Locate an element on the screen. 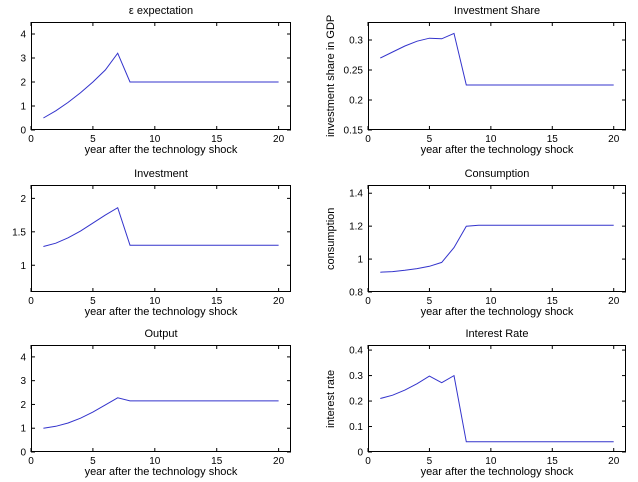 The image size is (638, 482). plot-canvas-investment-share: 0 5 10 15 20 0.15 0.2 0.25 0.3 is located at coordinates (485, 83).